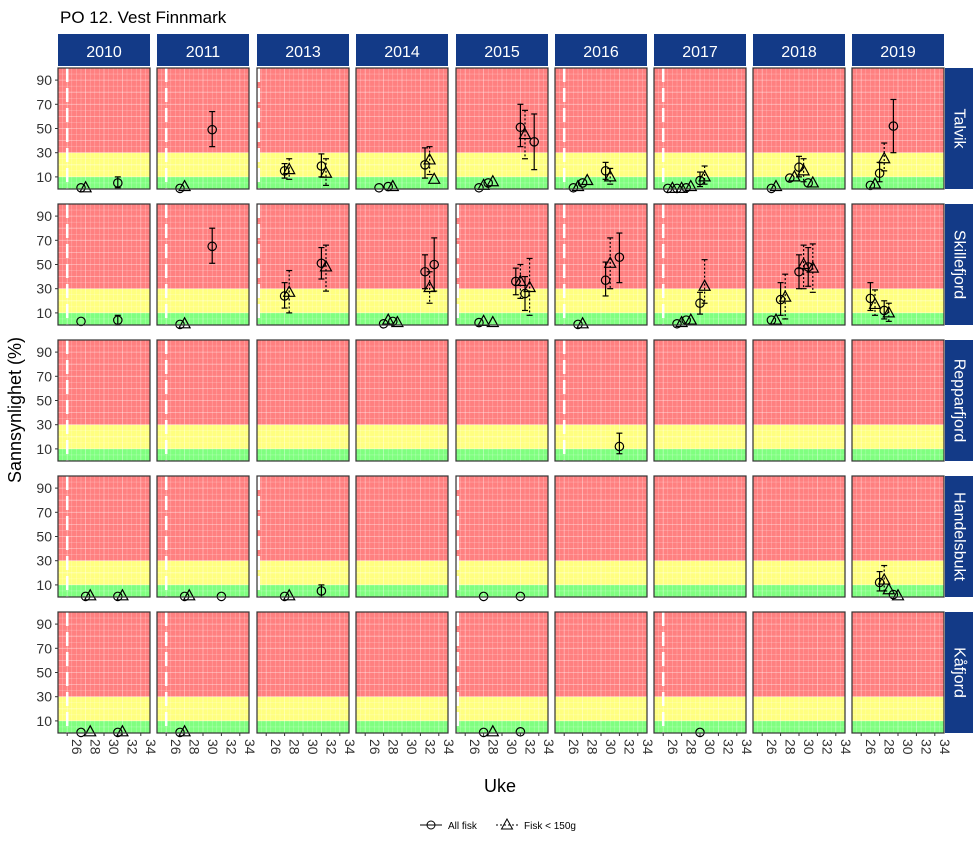  Describe the element at coordinates (44, 585) in the screenshot. I see `y-tick-label: 10` at that location.